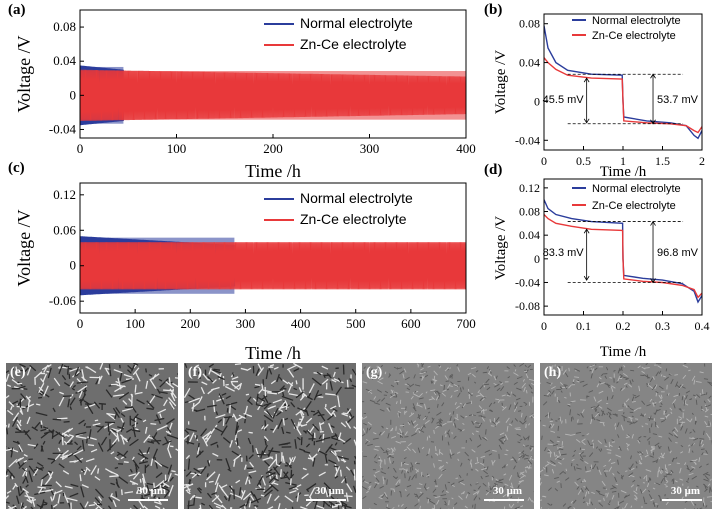 The image size is (716, 515). What do you see at coordinates (678, 253) in the screenshot?
I see `annotation-2: 96.8 mV` at bounding box center [678, 253].